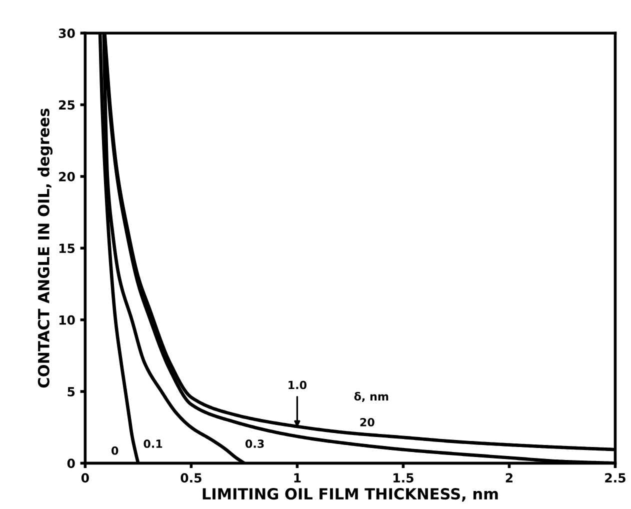 Image resolution: width=631 pixels, height=509 pixels. I want to click on annotation: 0.1, so click(153, 444).